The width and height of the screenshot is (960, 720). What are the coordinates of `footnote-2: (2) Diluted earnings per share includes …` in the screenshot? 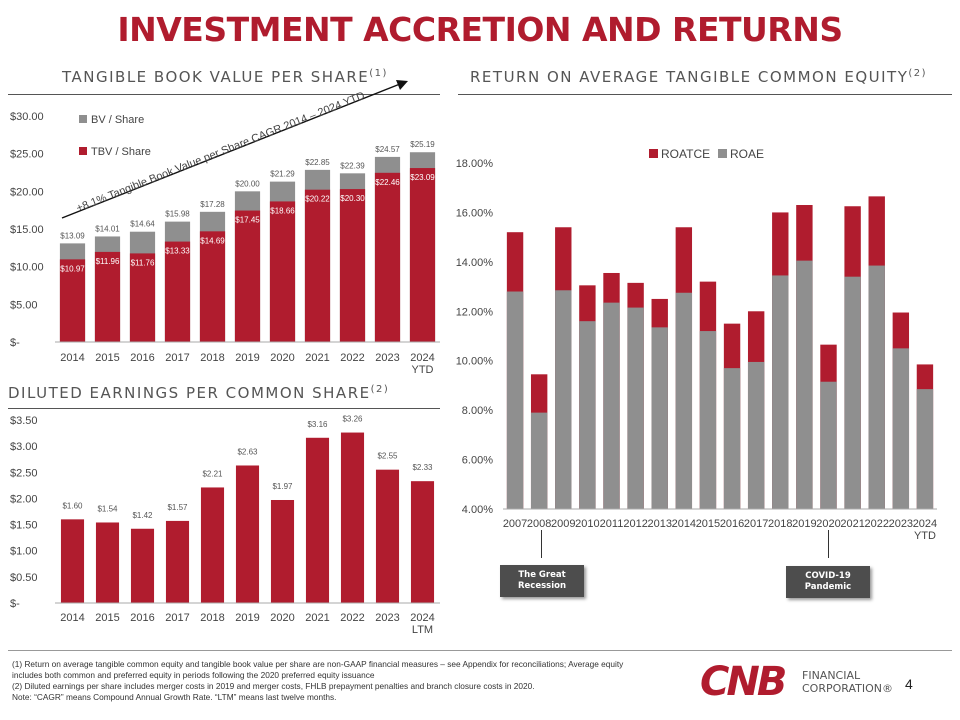 It's located at (273, 686).